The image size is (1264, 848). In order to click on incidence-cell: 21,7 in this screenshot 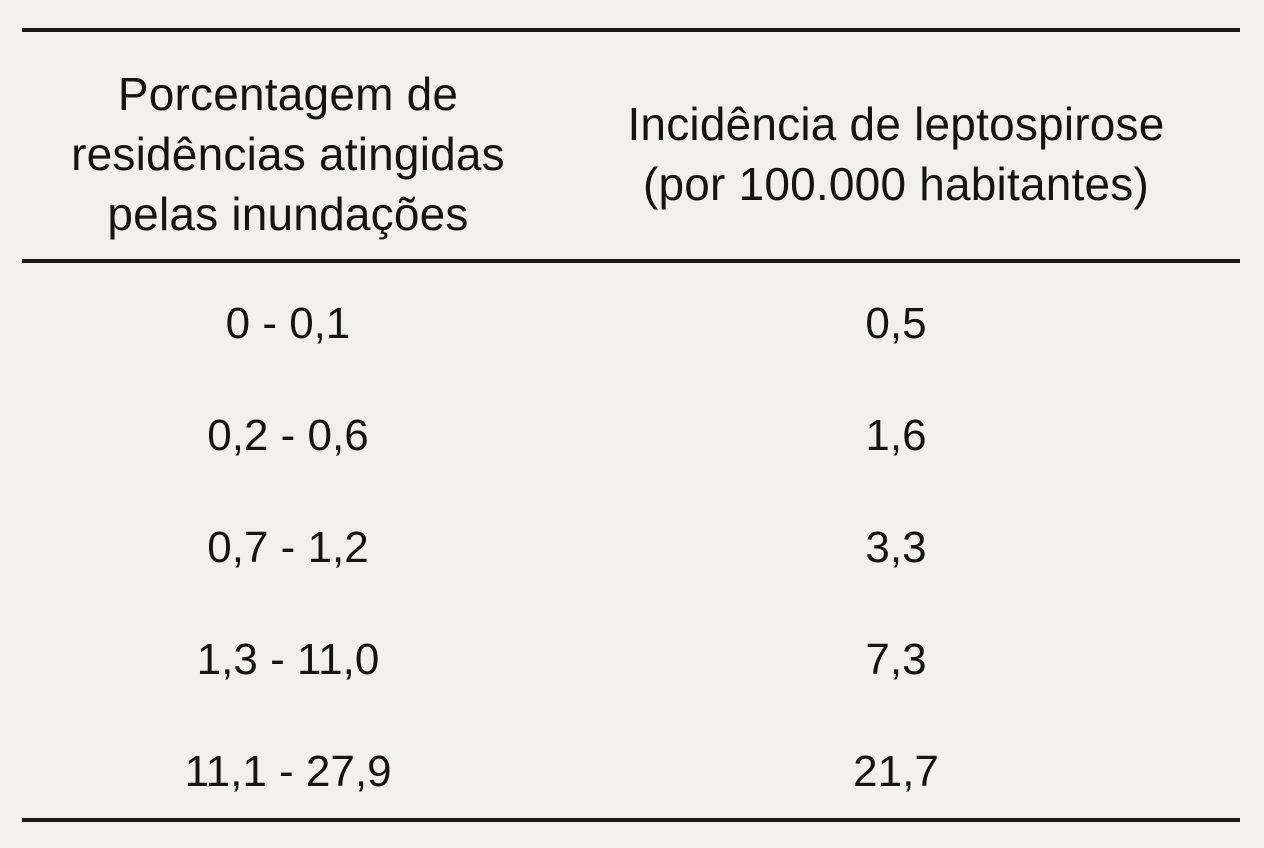, I will do `click(896, 771)`.